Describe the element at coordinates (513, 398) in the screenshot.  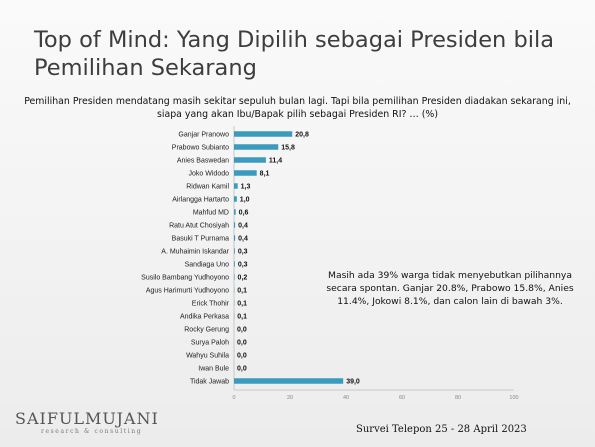
I see `x-tick-label: 100` at that location.